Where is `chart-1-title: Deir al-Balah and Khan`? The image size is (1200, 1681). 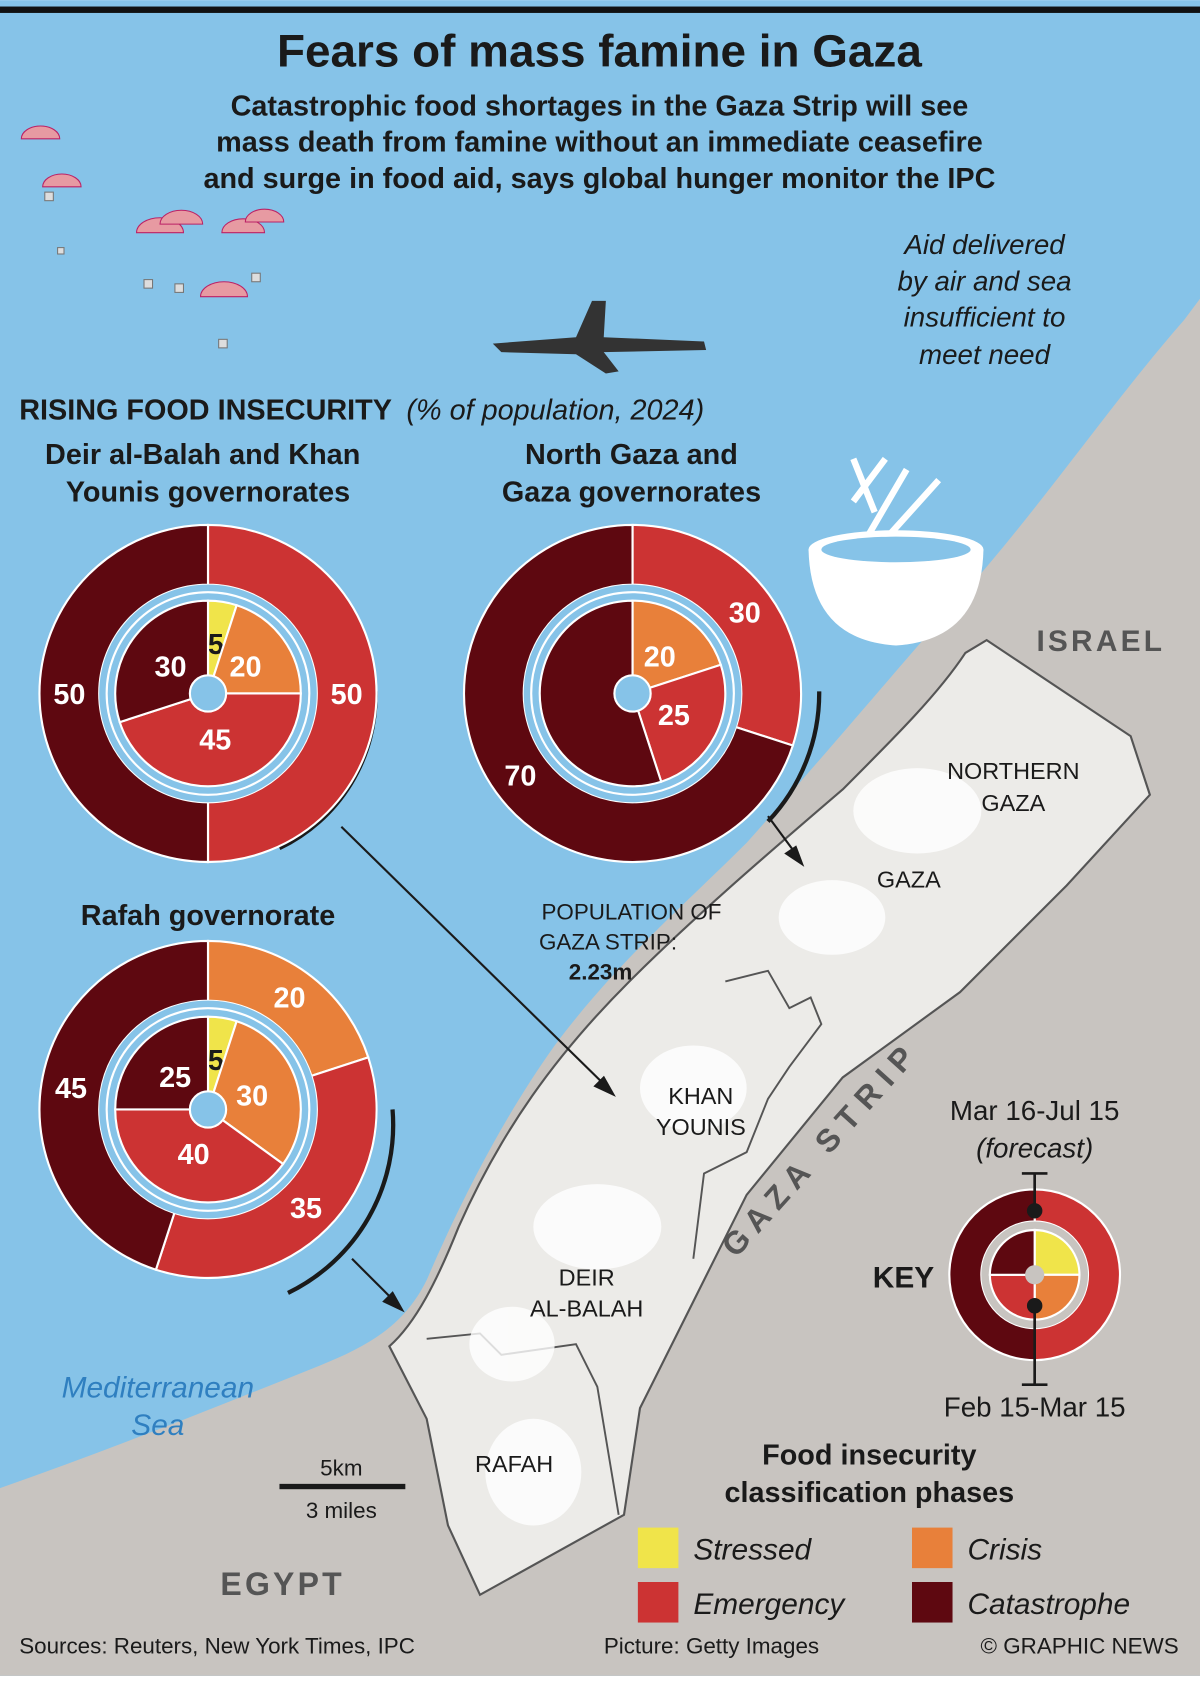
chart-1-title: Deir al-Balah and Khan is located at coordinates (202, 455).